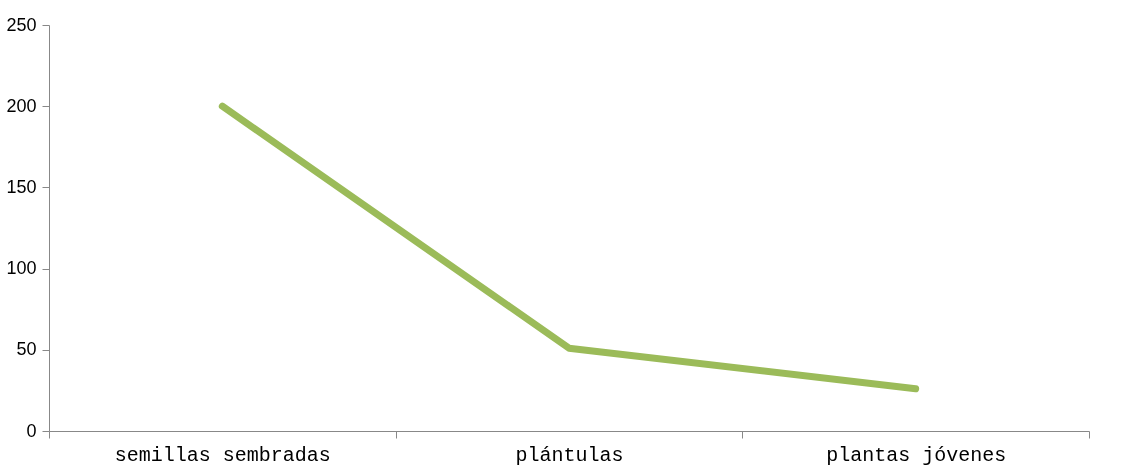 The height and width of the screenshot is (471, 1128). I want to click on y-tick-label: 100, so click(21, 268).